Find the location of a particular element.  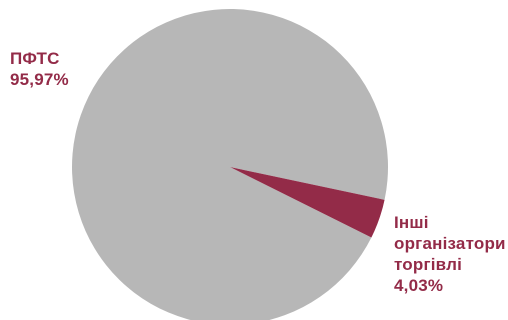

slice-label-pfts-name: ПФТС is located at coordinates (35, 58).